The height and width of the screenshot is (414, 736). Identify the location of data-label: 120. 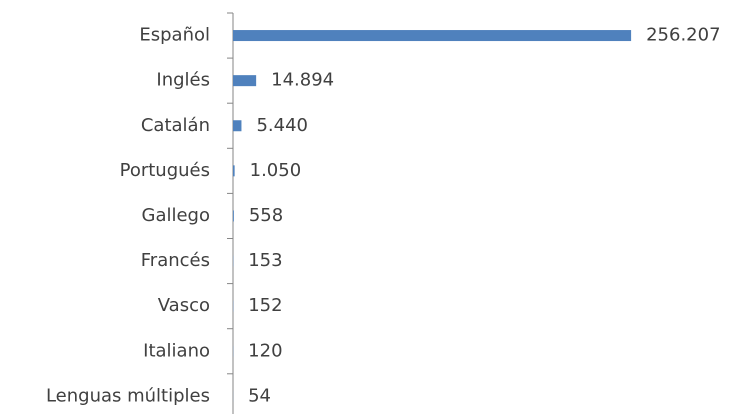
(265, 350).